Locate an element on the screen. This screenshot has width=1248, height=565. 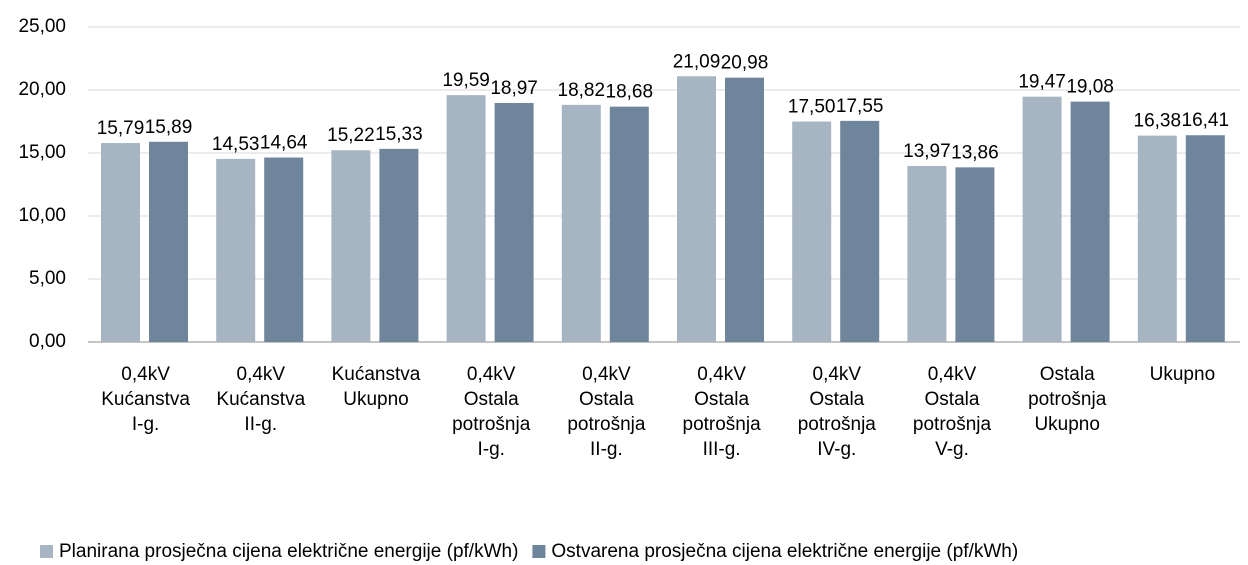
value-label: 13,97 is located at coordinates (927, 151).